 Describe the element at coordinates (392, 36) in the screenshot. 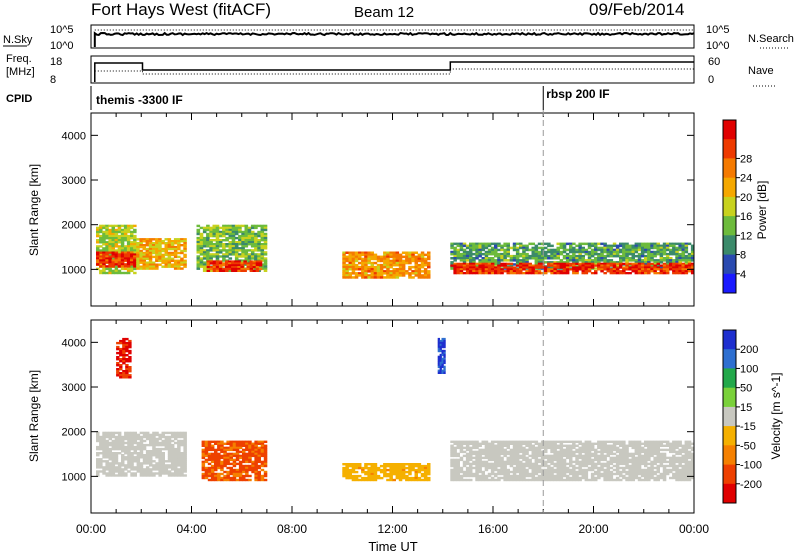

I see `noise-panel-frame` at that location.